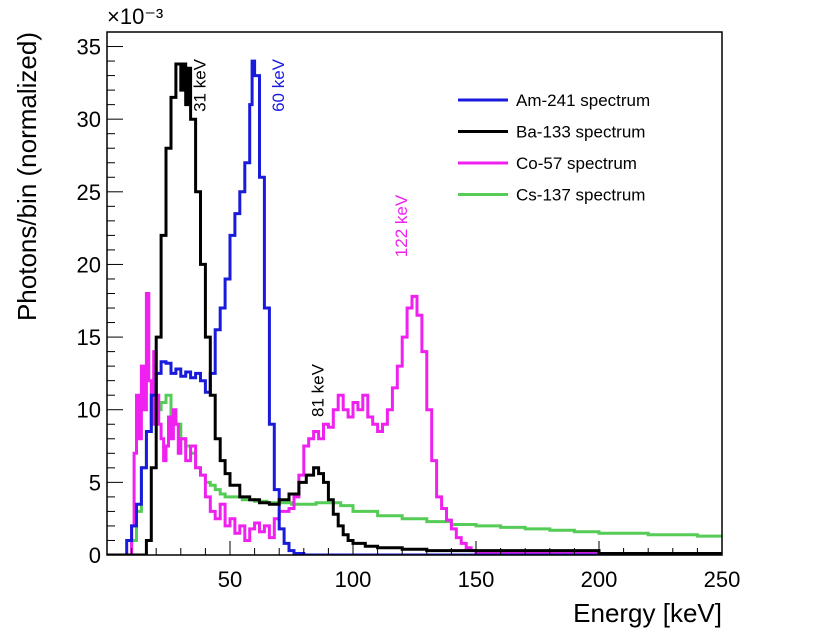  What do you see at coordinates (647, 613) in the screenshot?
I see `x-axis-title: Energy [keV]` at bounding box center [647, 613].